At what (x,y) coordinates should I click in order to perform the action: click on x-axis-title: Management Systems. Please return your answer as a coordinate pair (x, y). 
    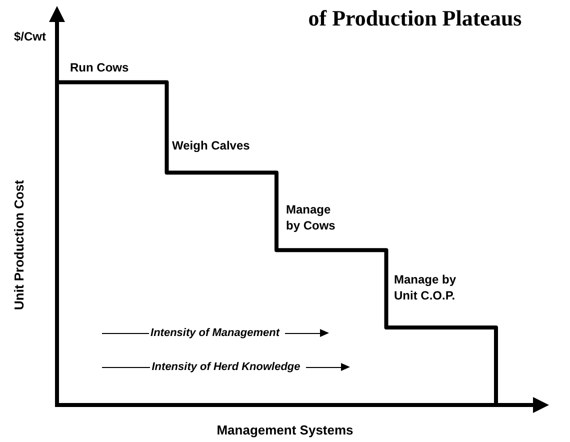
    Looking at the image, I should click on (285, 430).